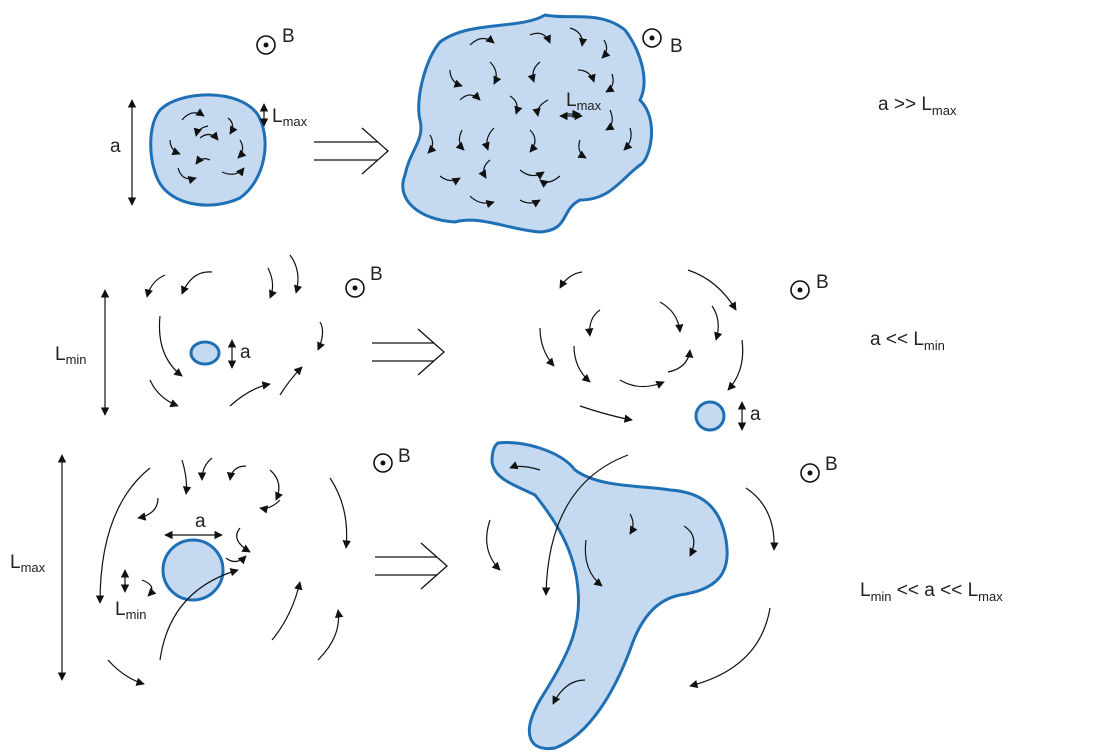 The width and height of the screenshot is (1105, 753). I want to click on condition-text: L, so click(865, 590).